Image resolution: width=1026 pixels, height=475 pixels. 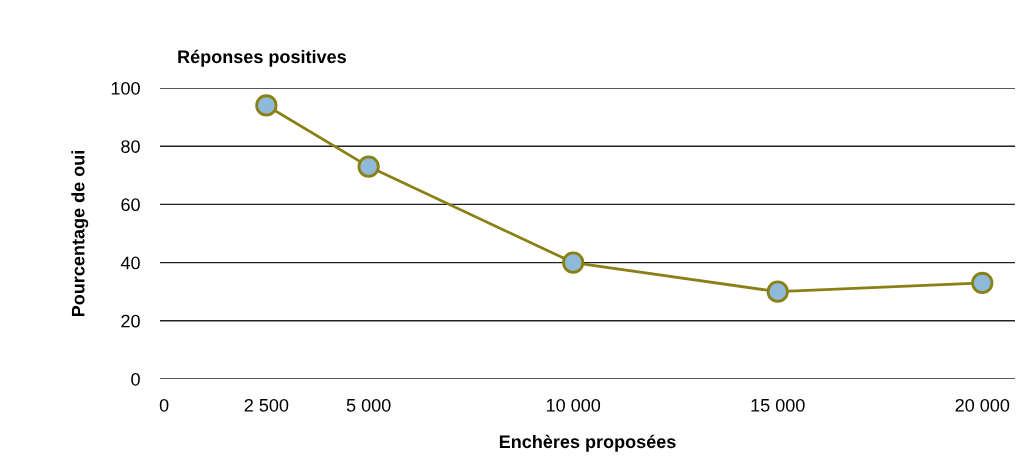 I want to click on y-axis-title: Pourcentage de oui, so click(x=80, y=234).